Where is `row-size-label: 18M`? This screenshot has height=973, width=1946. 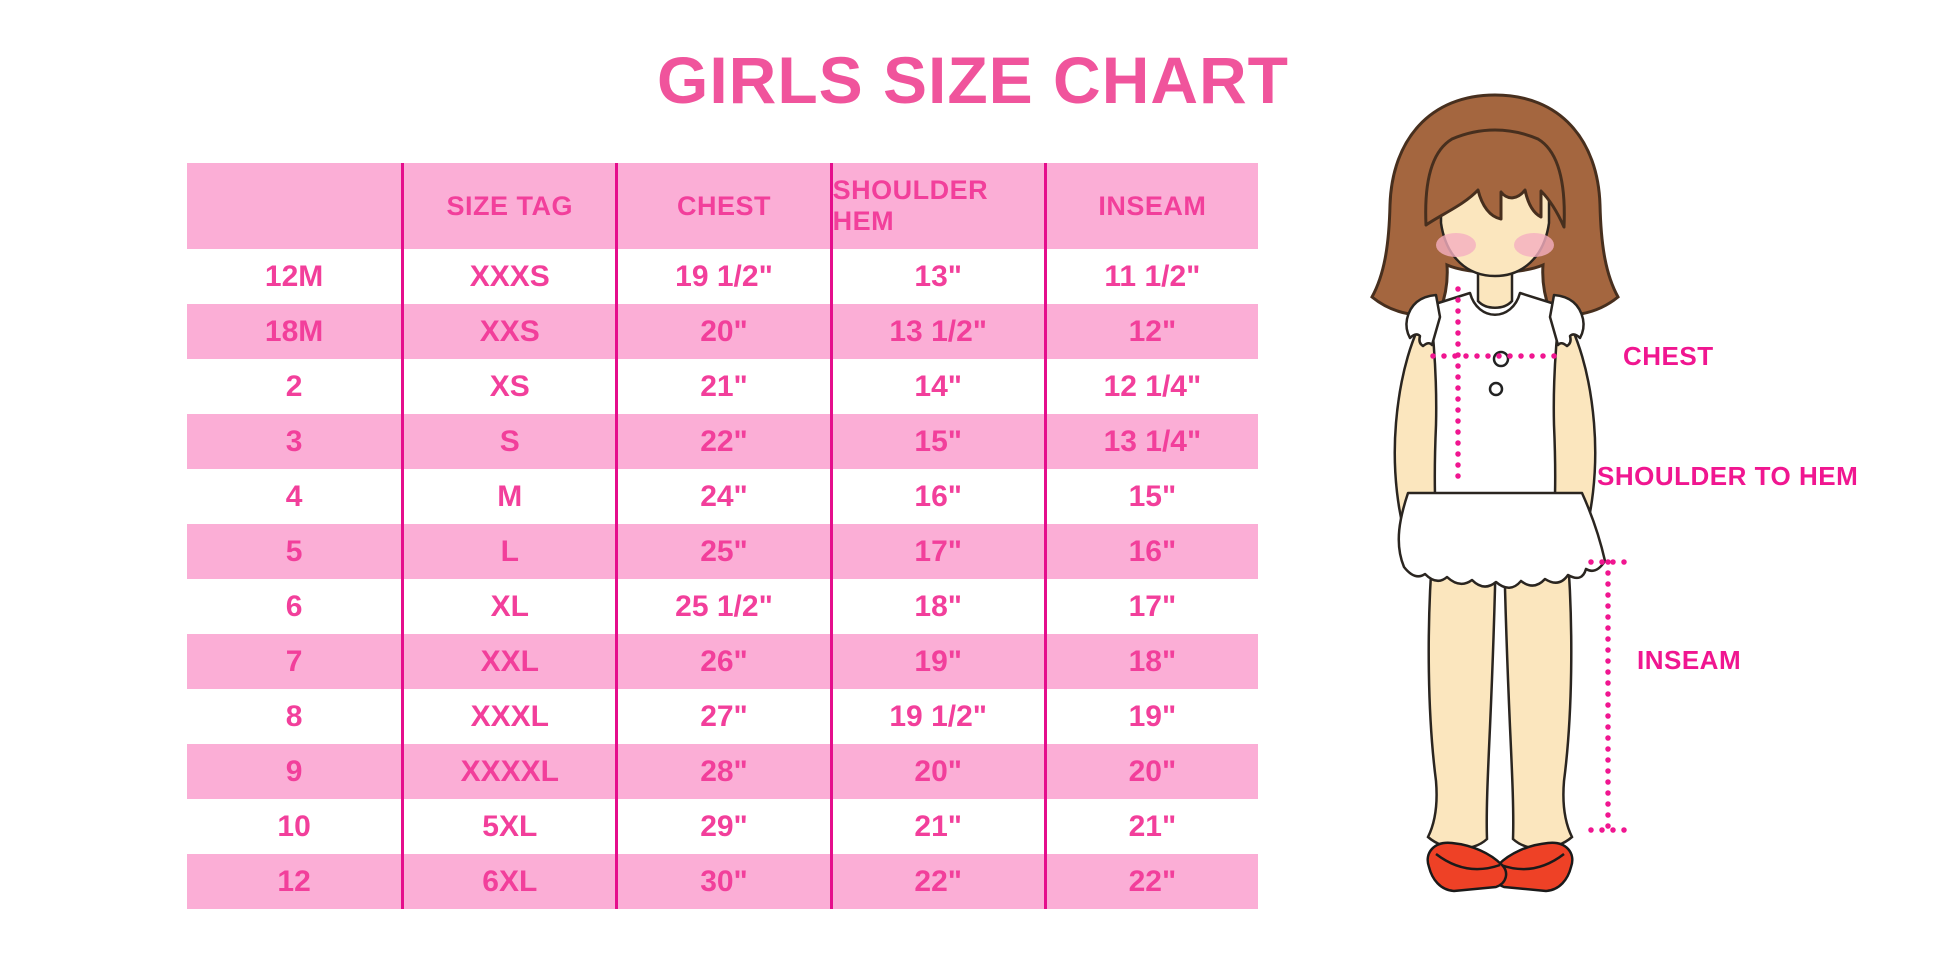
row-size-label: 18M is located at coordinates (294, 331).